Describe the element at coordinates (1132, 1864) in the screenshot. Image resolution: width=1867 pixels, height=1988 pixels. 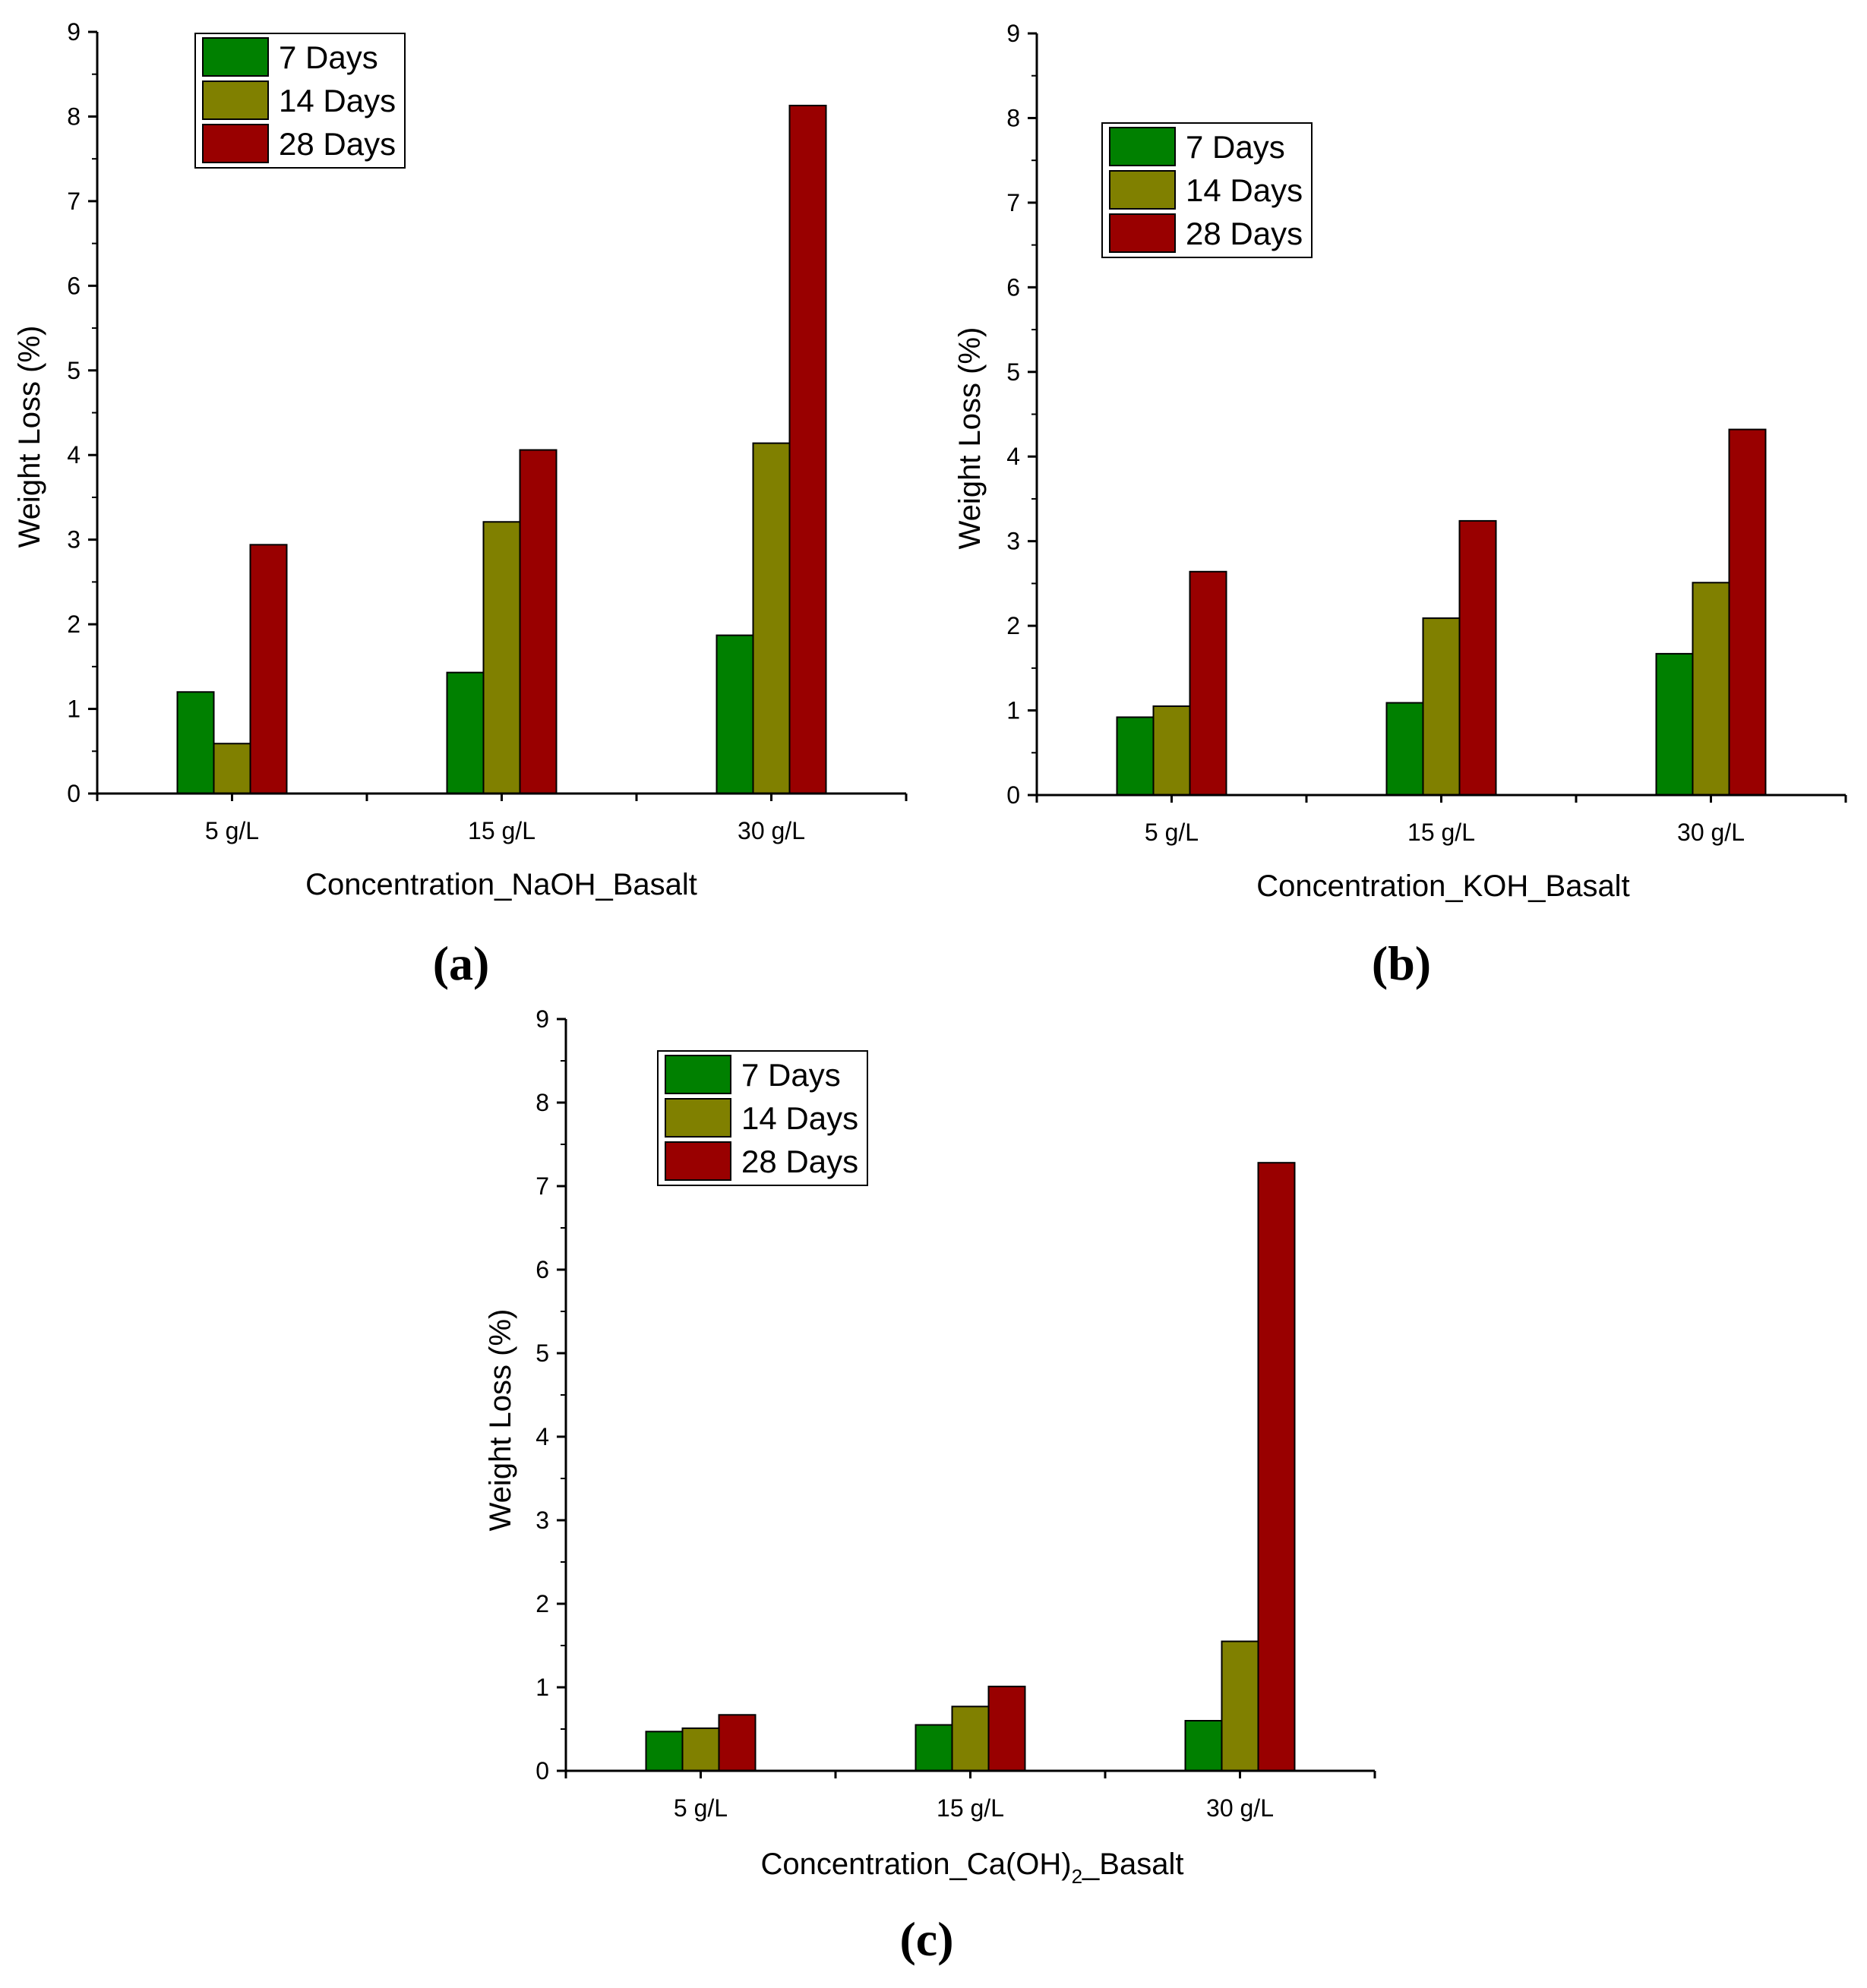
I see `x-axis-label-suffix: _Basalt` at that location.